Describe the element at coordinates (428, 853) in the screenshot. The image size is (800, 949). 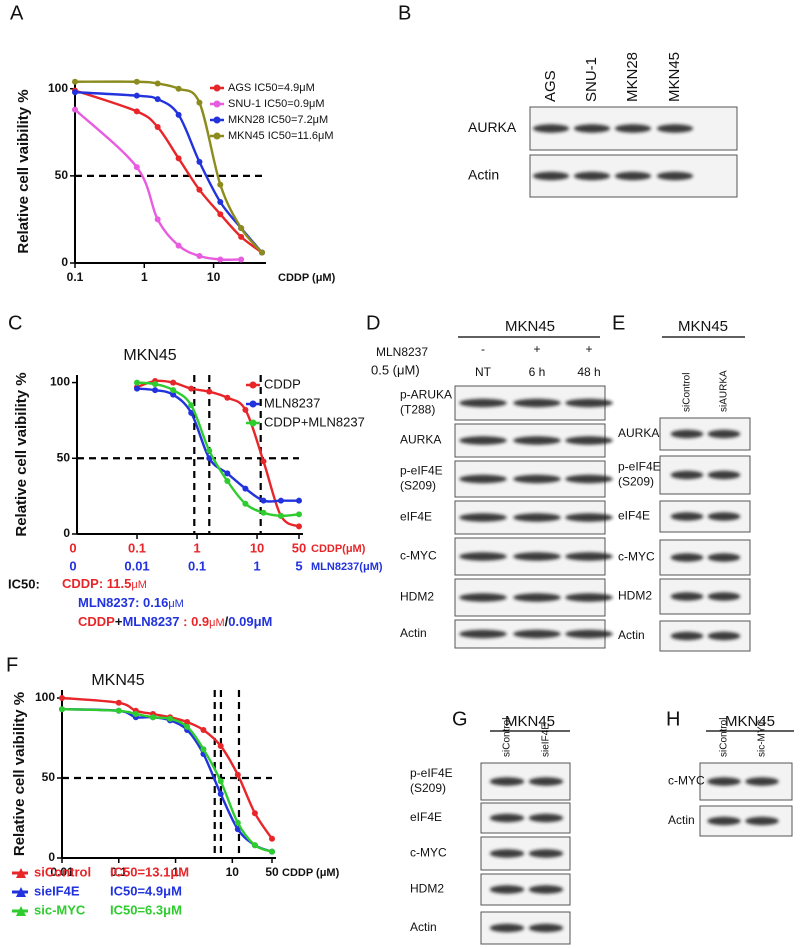
I see `row-label: c-MYC` at that location.